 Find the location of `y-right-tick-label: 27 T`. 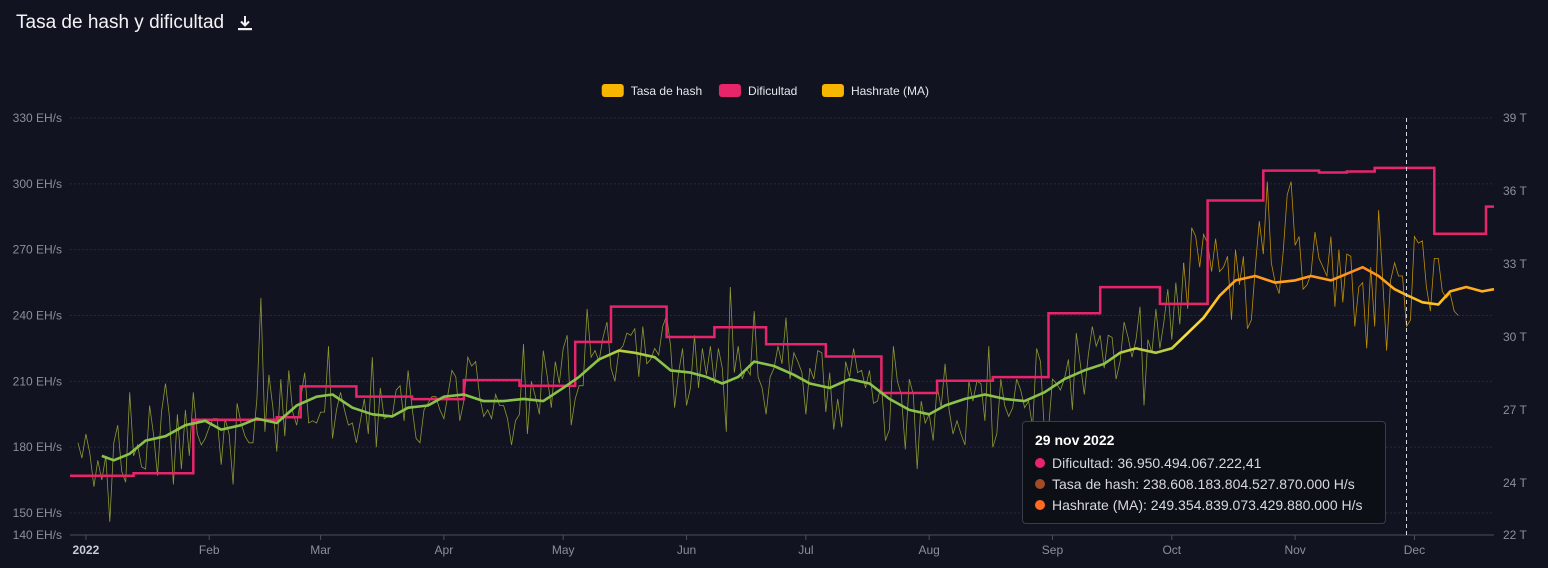

y-right-tick-label: 27 T is located at coordinates (1515, 410).